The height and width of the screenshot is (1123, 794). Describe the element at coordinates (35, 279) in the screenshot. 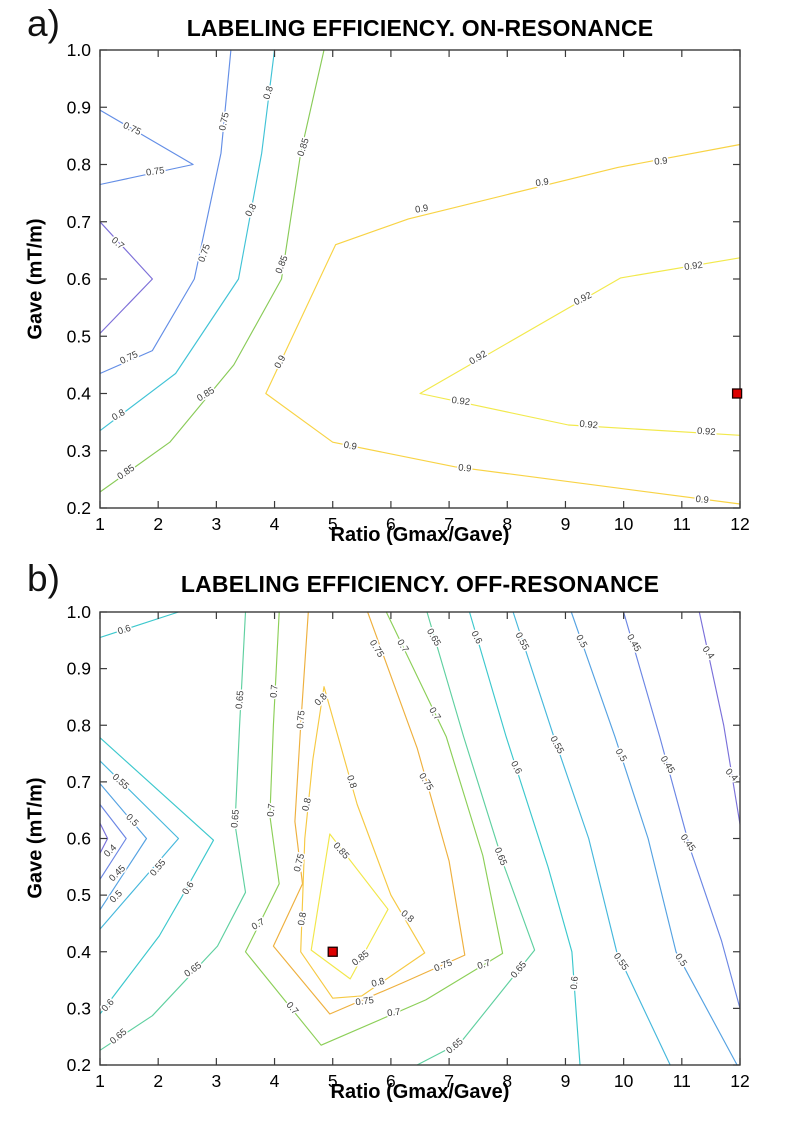

I see `y-axis-label-a: Gave (mT/m)` at that location.